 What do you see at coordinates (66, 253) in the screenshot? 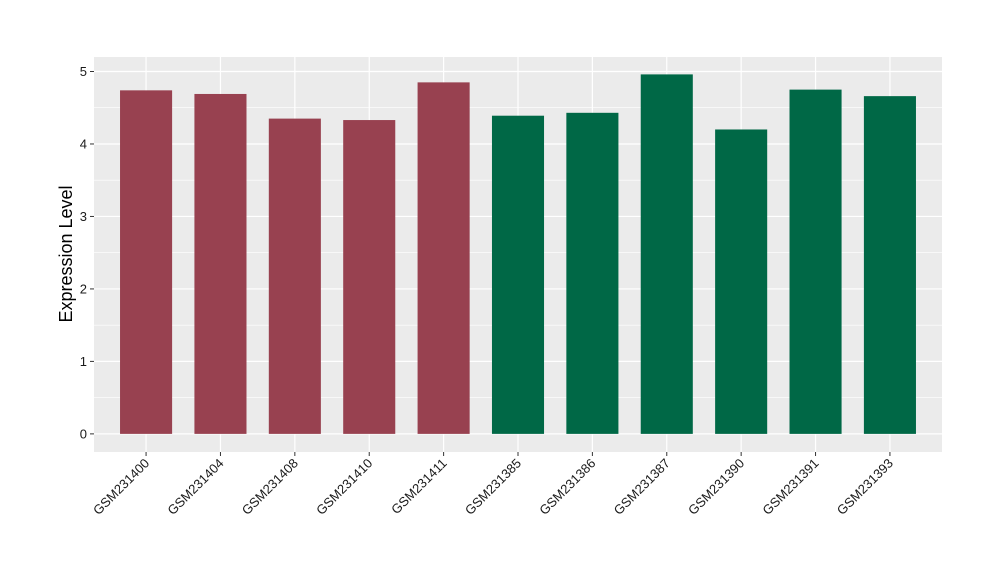
I see `y-axis-title: Expression Level` at bounding box center [66, 253].